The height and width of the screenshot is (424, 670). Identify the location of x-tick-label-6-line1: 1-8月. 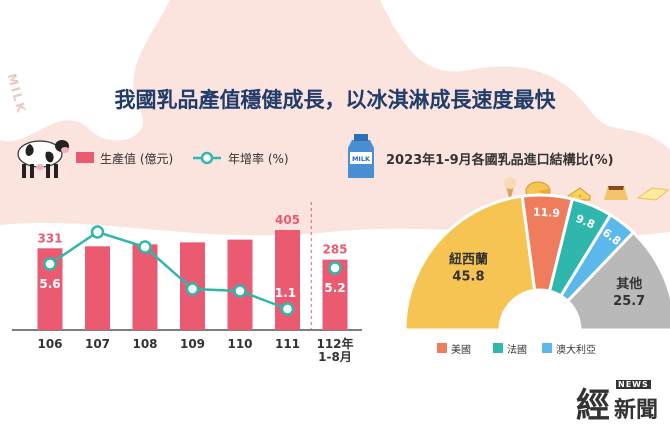
(335, 357).